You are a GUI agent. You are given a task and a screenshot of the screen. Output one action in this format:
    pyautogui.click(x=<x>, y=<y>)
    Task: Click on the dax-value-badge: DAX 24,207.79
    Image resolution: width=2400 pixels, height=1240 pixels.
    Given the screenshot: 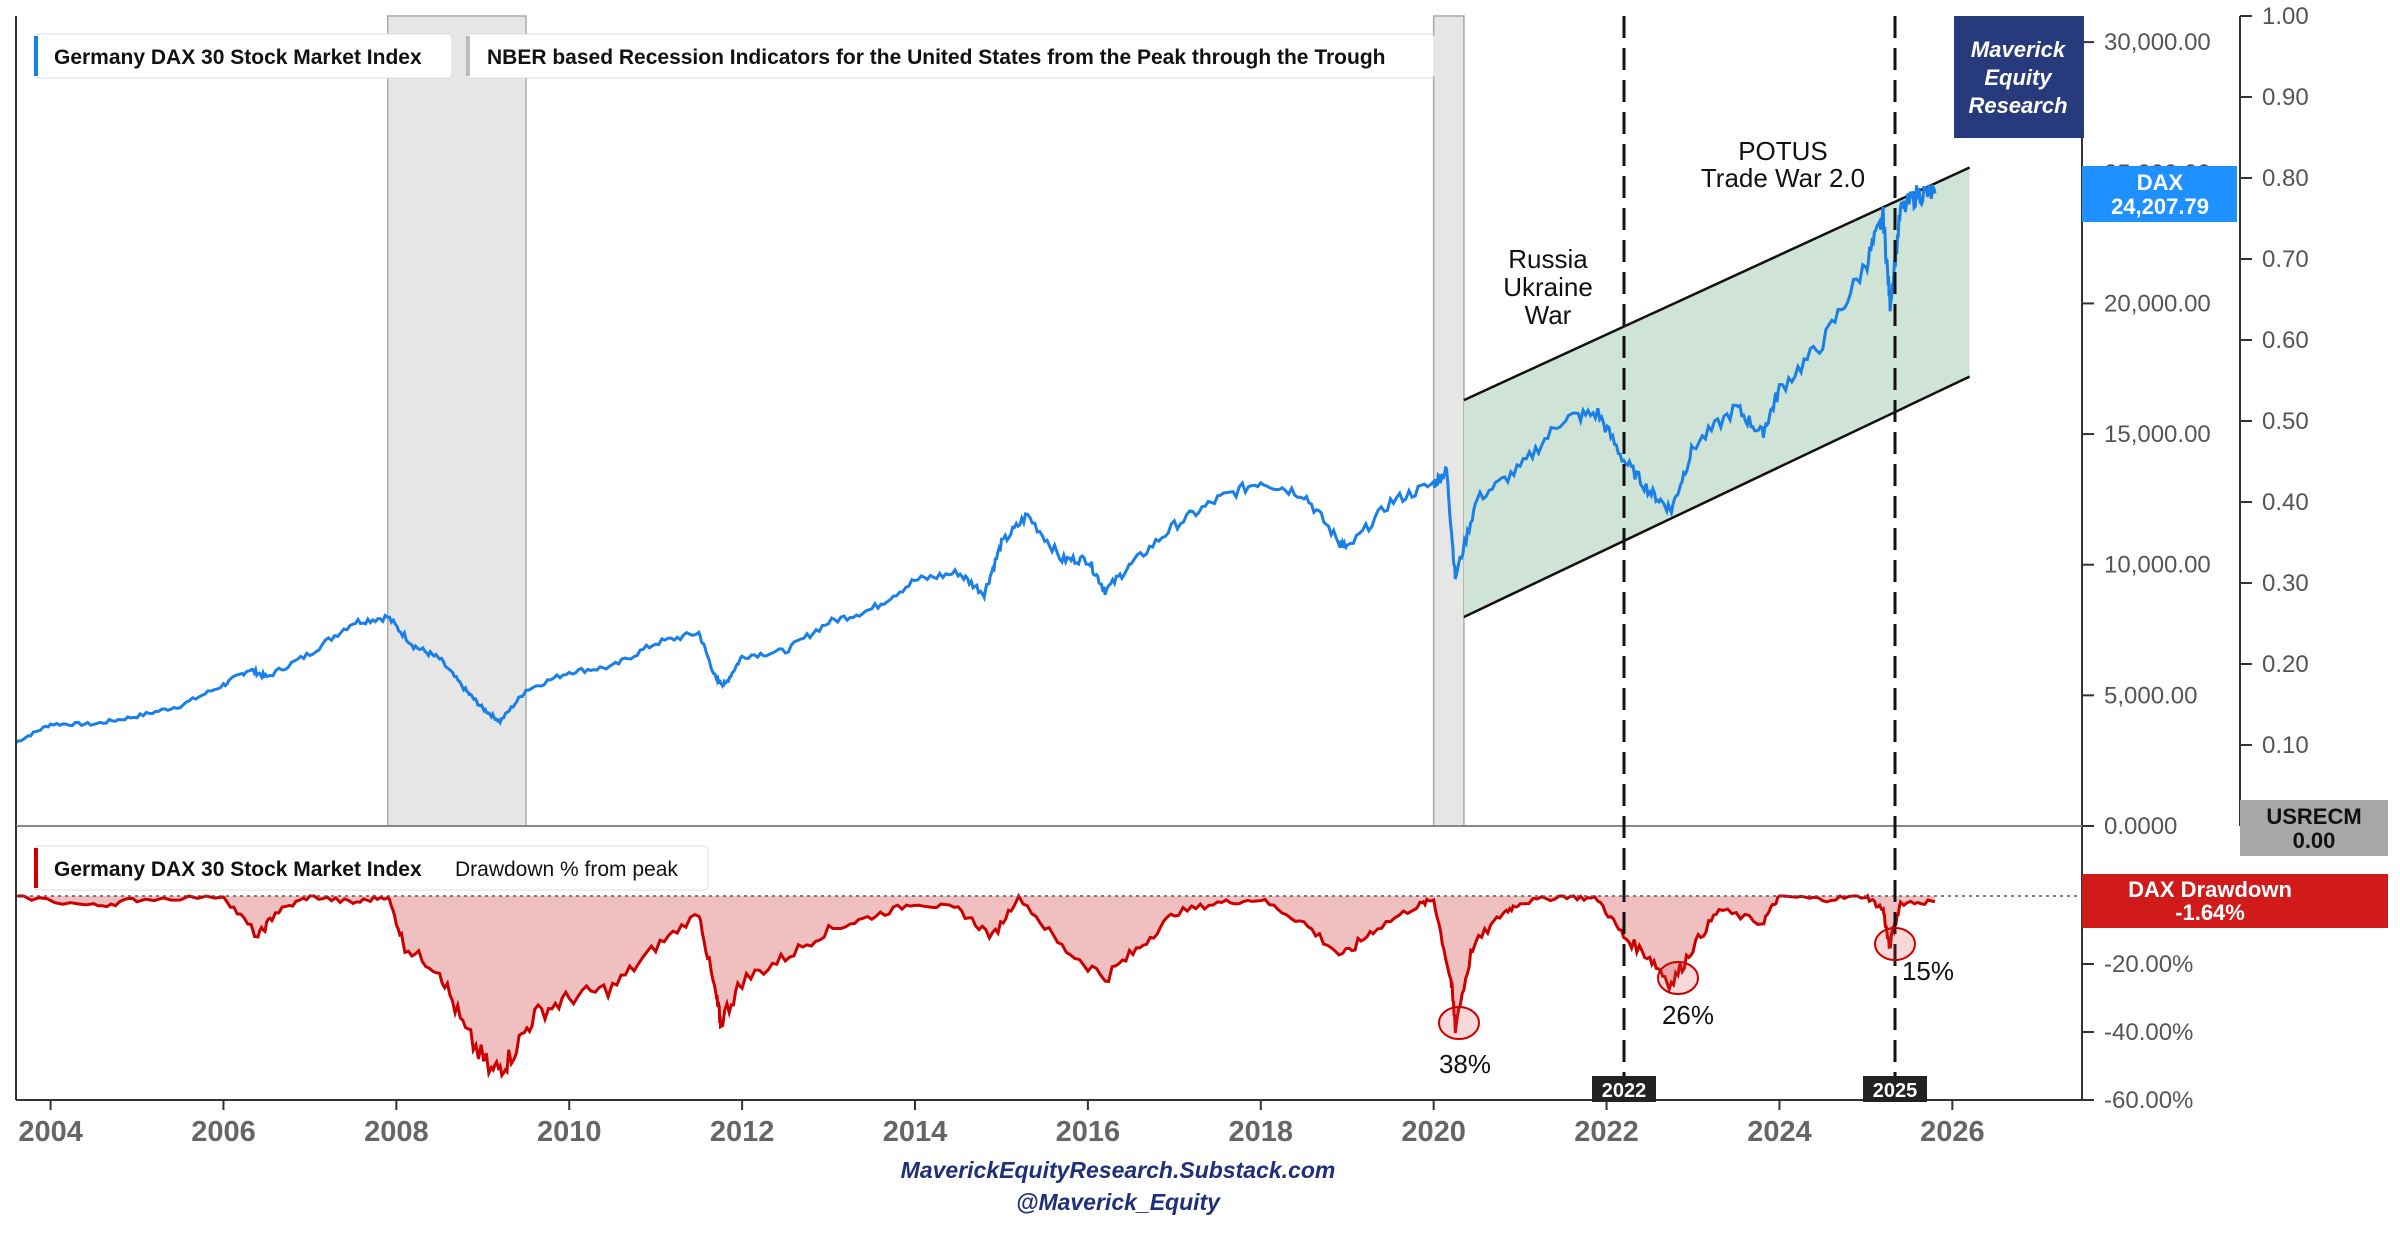 What is the action you would take?
    pyautogui.click(x=2159, y=194)
    